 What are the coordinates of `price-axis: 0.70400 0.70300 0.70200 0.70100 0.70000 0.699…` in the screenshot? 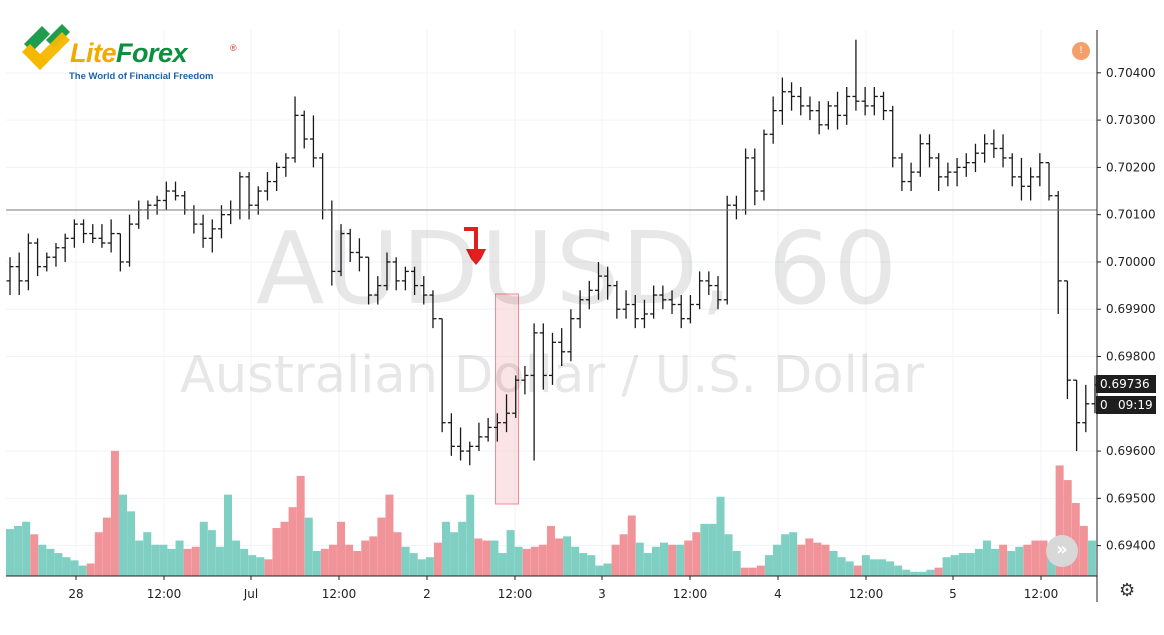 It's located at (1126, 309).